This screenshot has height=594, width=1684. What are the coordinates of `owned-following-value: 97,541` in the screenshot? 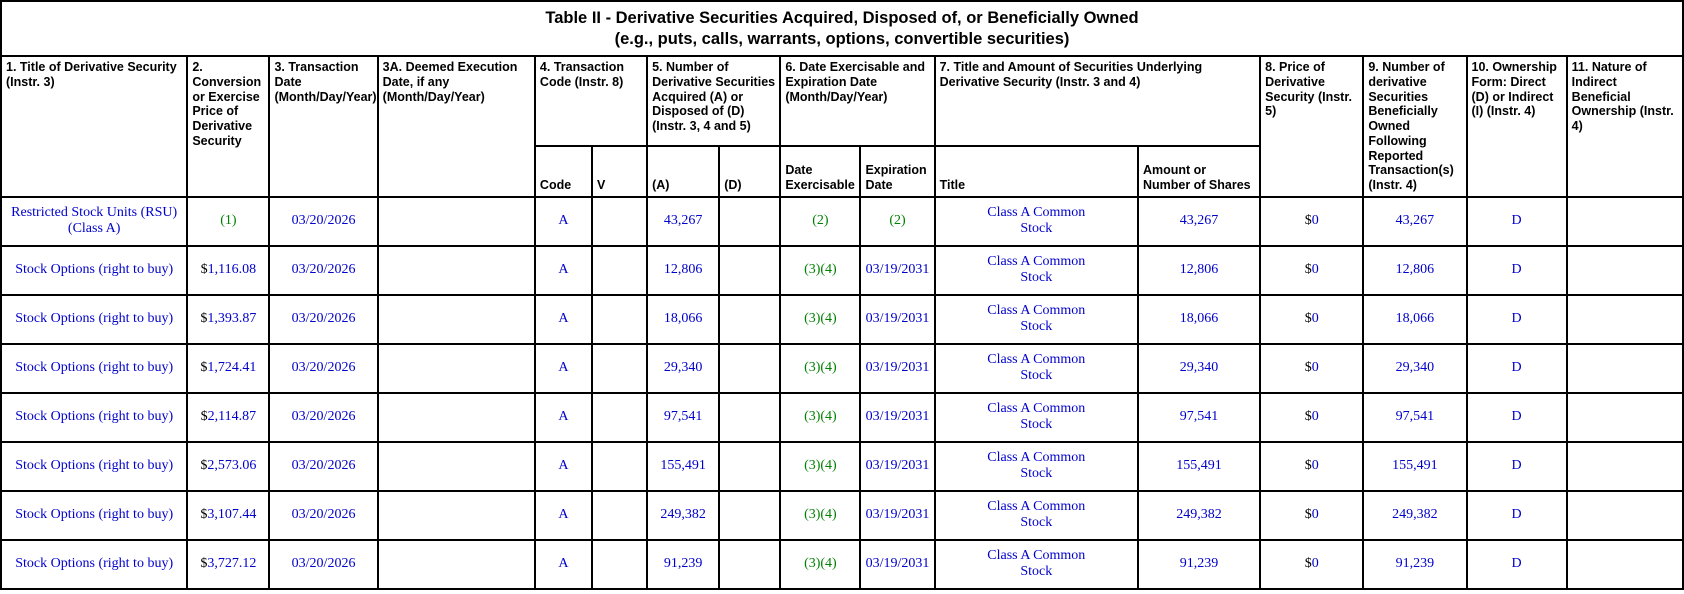 It's located at (1415, 417).